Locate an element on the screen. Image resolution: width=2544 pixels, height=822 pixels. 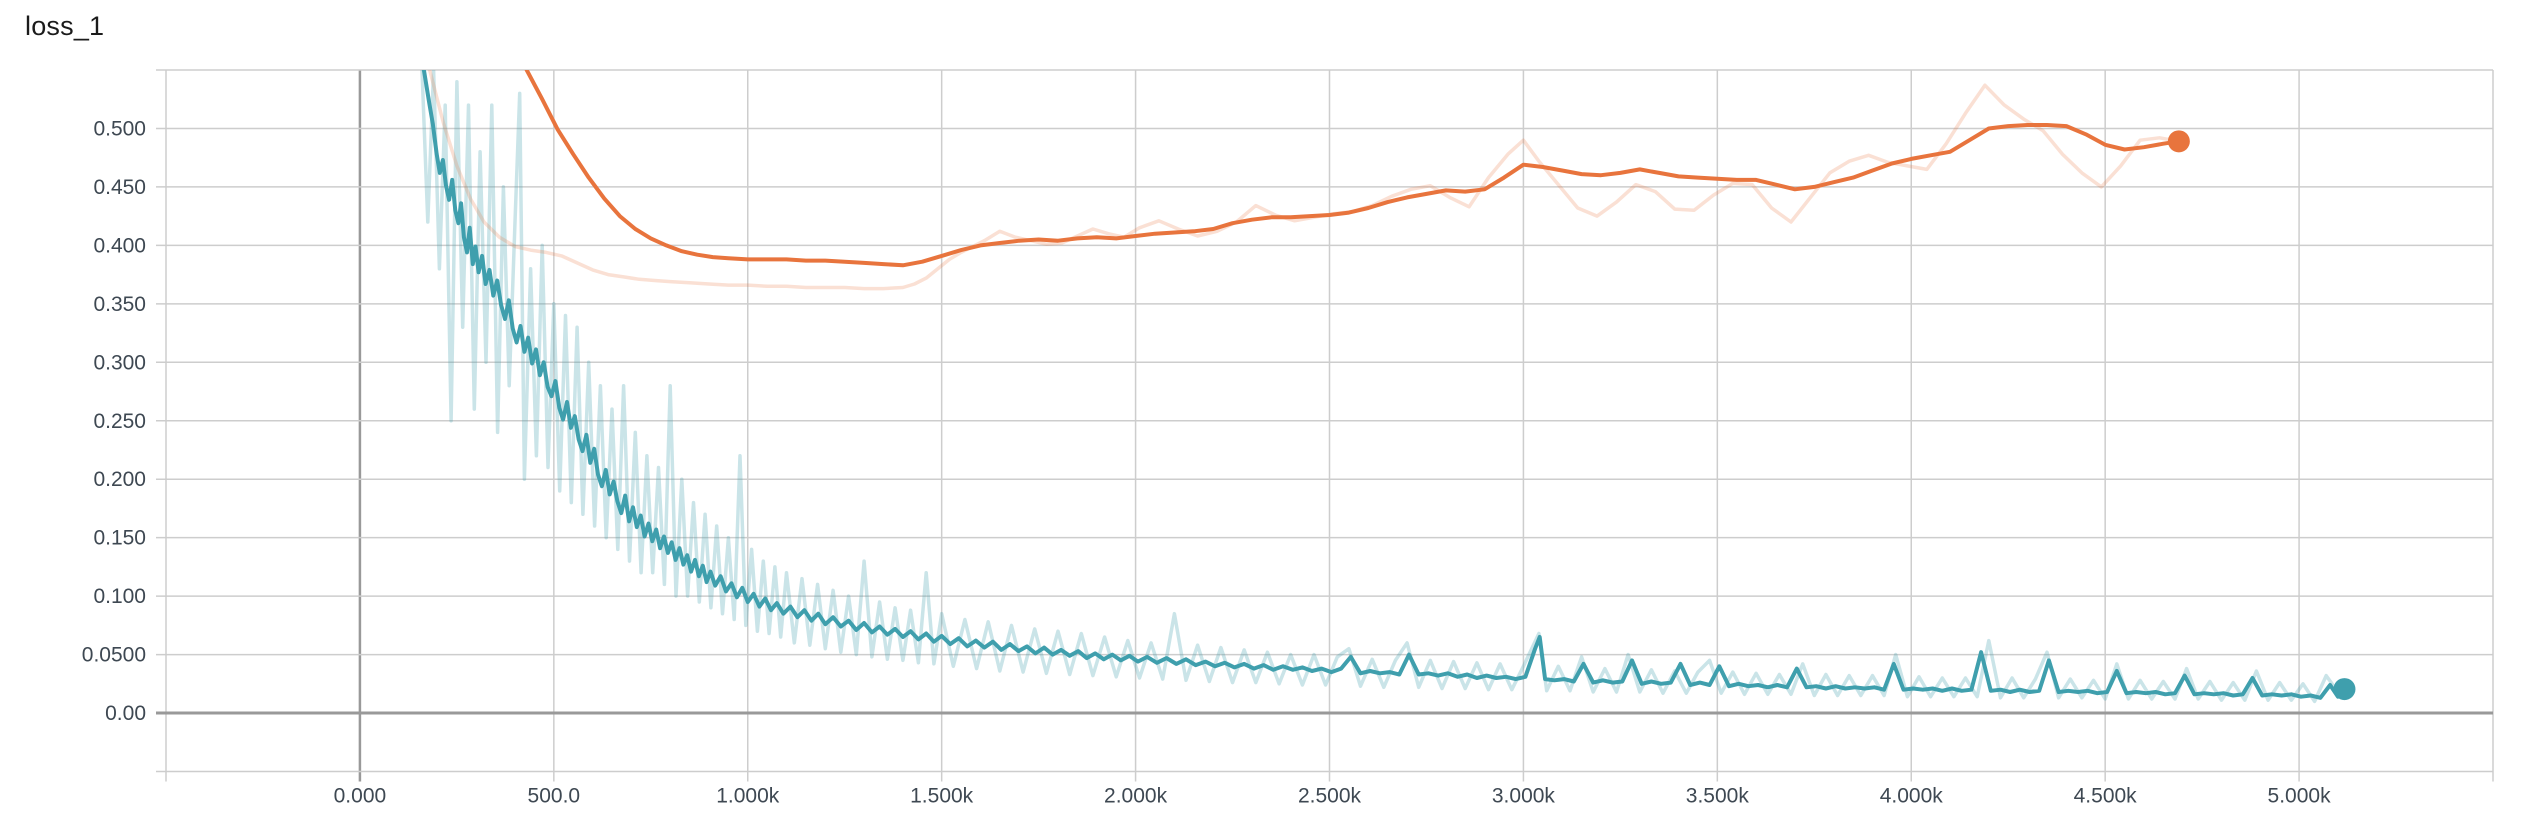
y-tick-label: 0.450 is located at coordinates (119, 187).